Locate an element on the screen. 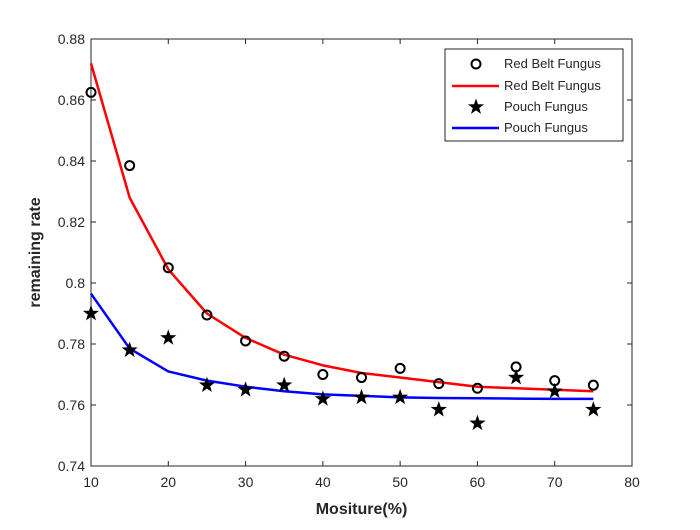 The image size is (700, 530). x-tick-label: 60 is located at coordinates (478, 482).